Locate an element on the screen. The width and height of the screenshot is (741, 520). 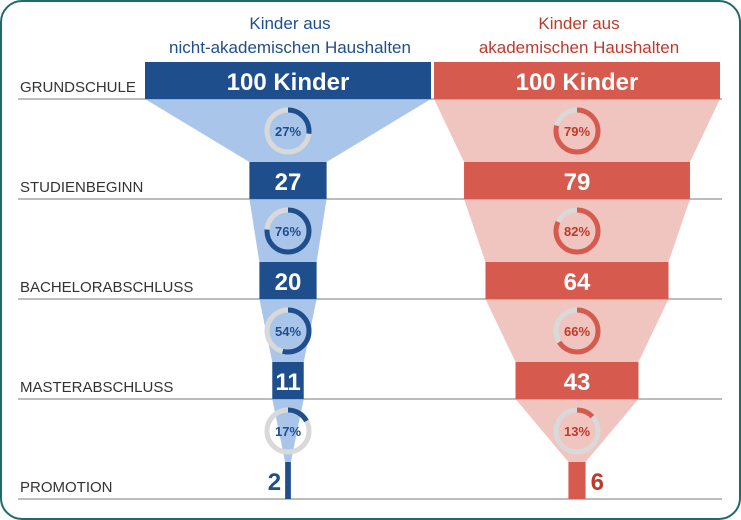
transition-pct-label: 13% is located at coordinates (577, 431).